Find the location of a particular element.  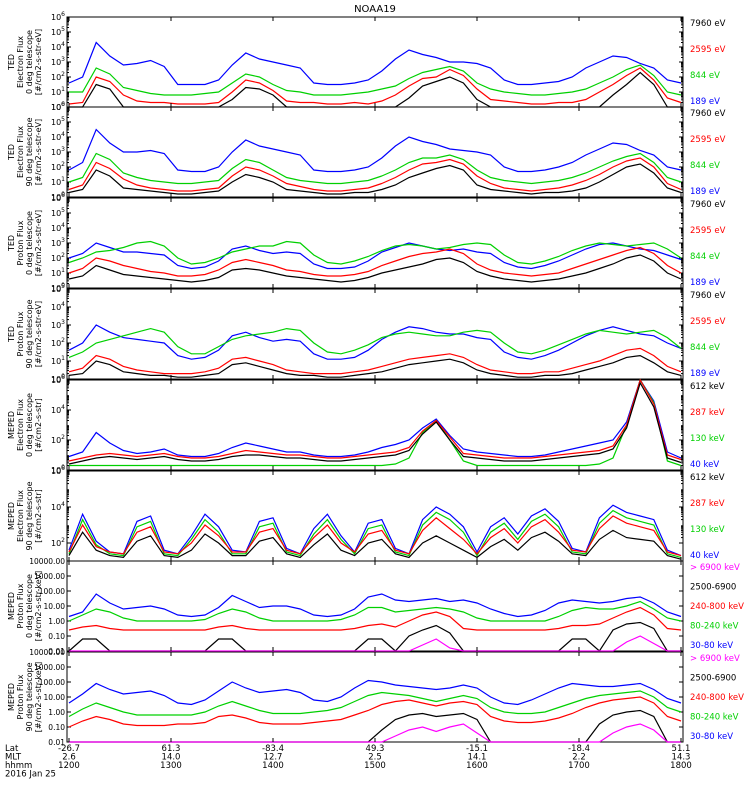

x-tick-label-mlt: 12.7 is located at coordinates (273, 758).